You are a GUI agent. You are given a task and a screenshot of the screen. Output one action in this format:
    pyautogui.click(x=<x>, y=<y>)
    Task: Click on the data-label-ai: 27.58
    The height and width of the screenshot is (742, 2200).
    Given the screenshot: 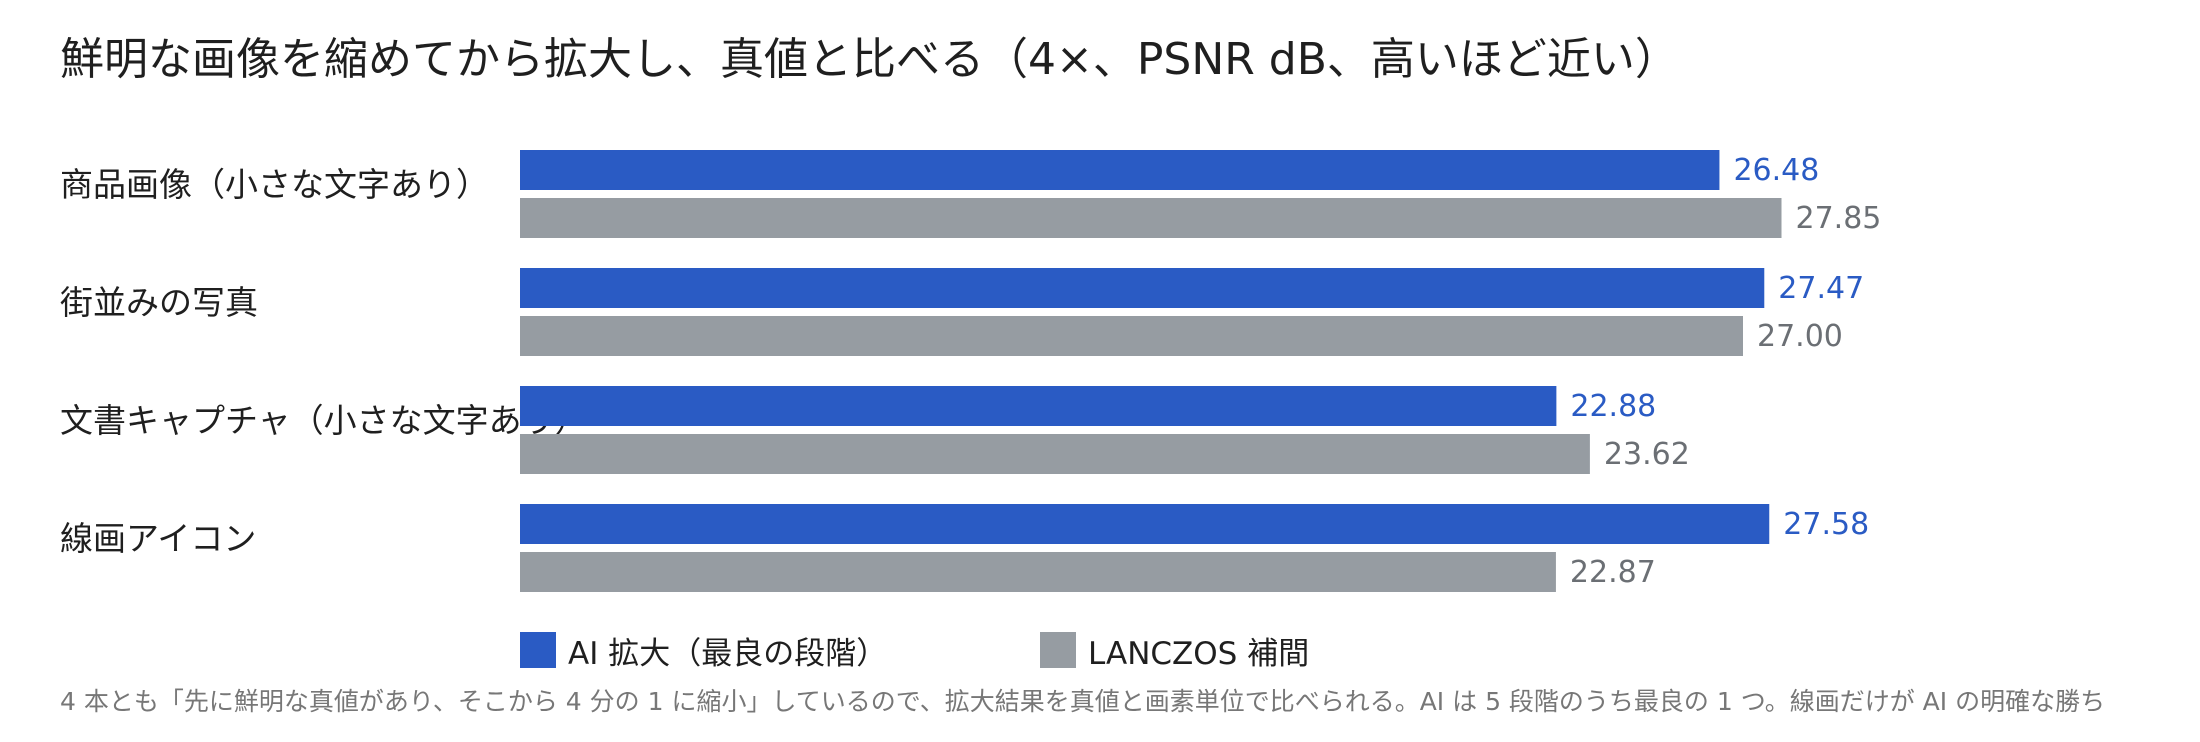 What is the action you would take?
    pyautogui.click(x=1826, y=524)
    